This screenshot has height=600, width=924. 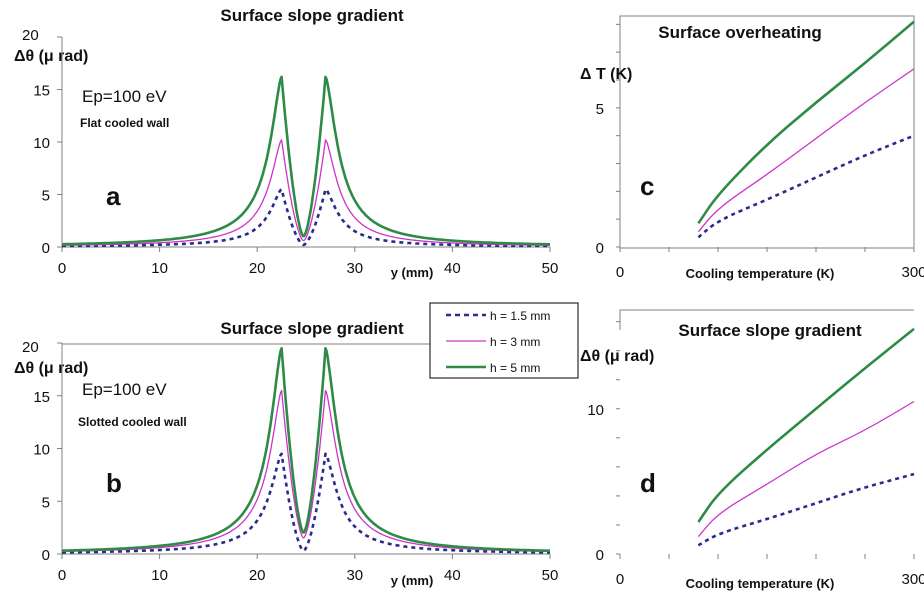 What do you see at coordinates (515, 368) in the screenshot?
I see `legend-label-h5: h = 5 mm` at bounding box center [515, 368].